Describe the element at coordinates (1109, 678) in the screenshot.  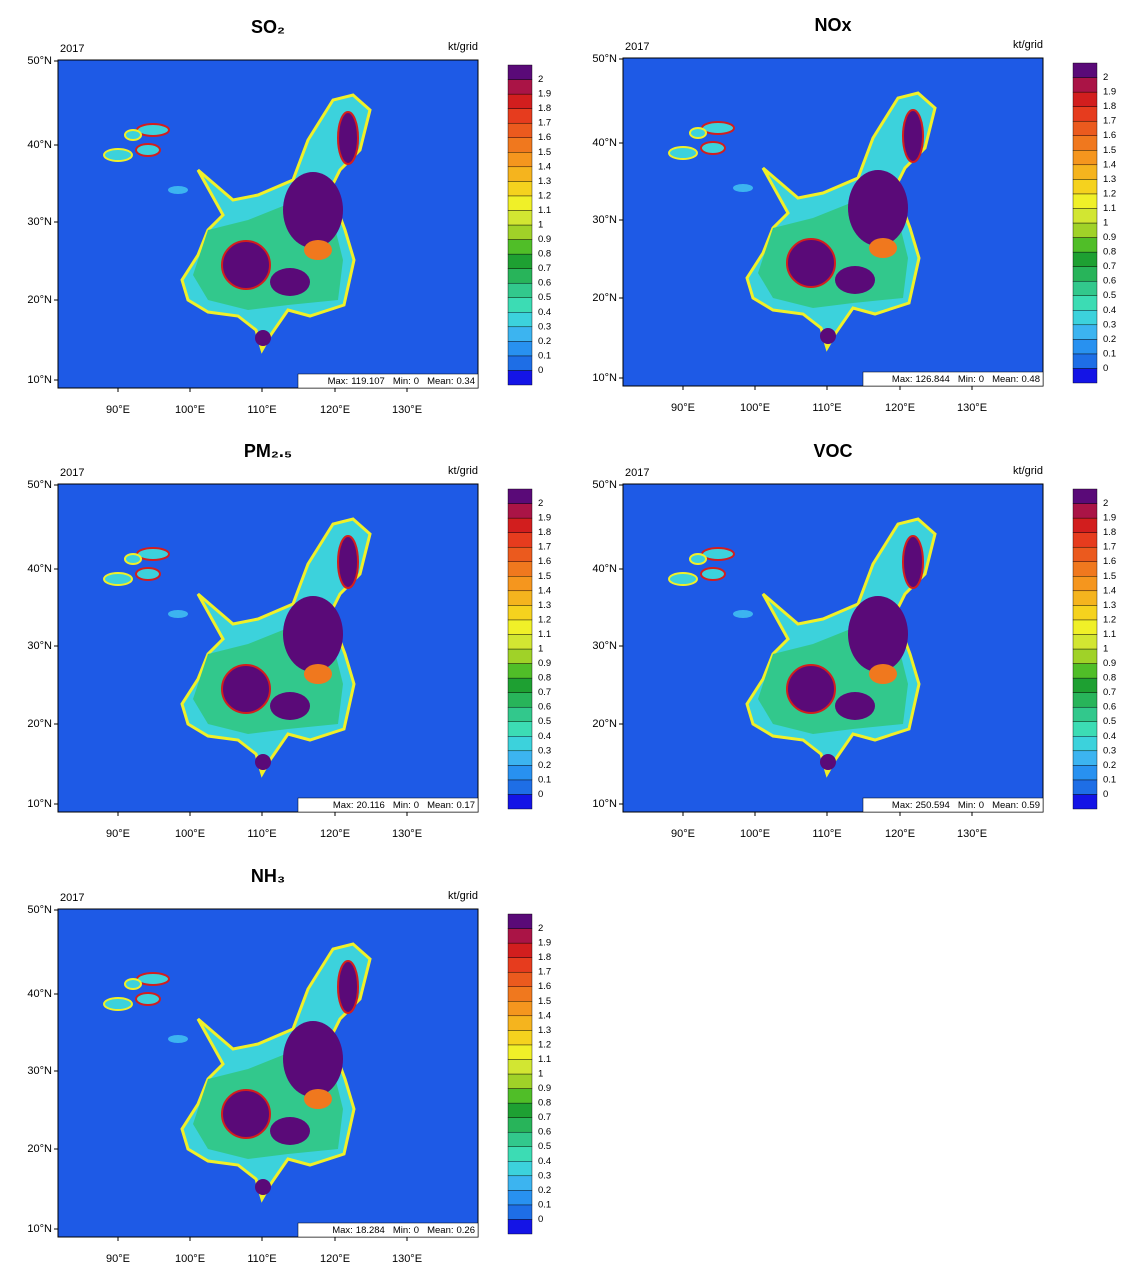
I see `colorbar-label: 0.8` at that location.